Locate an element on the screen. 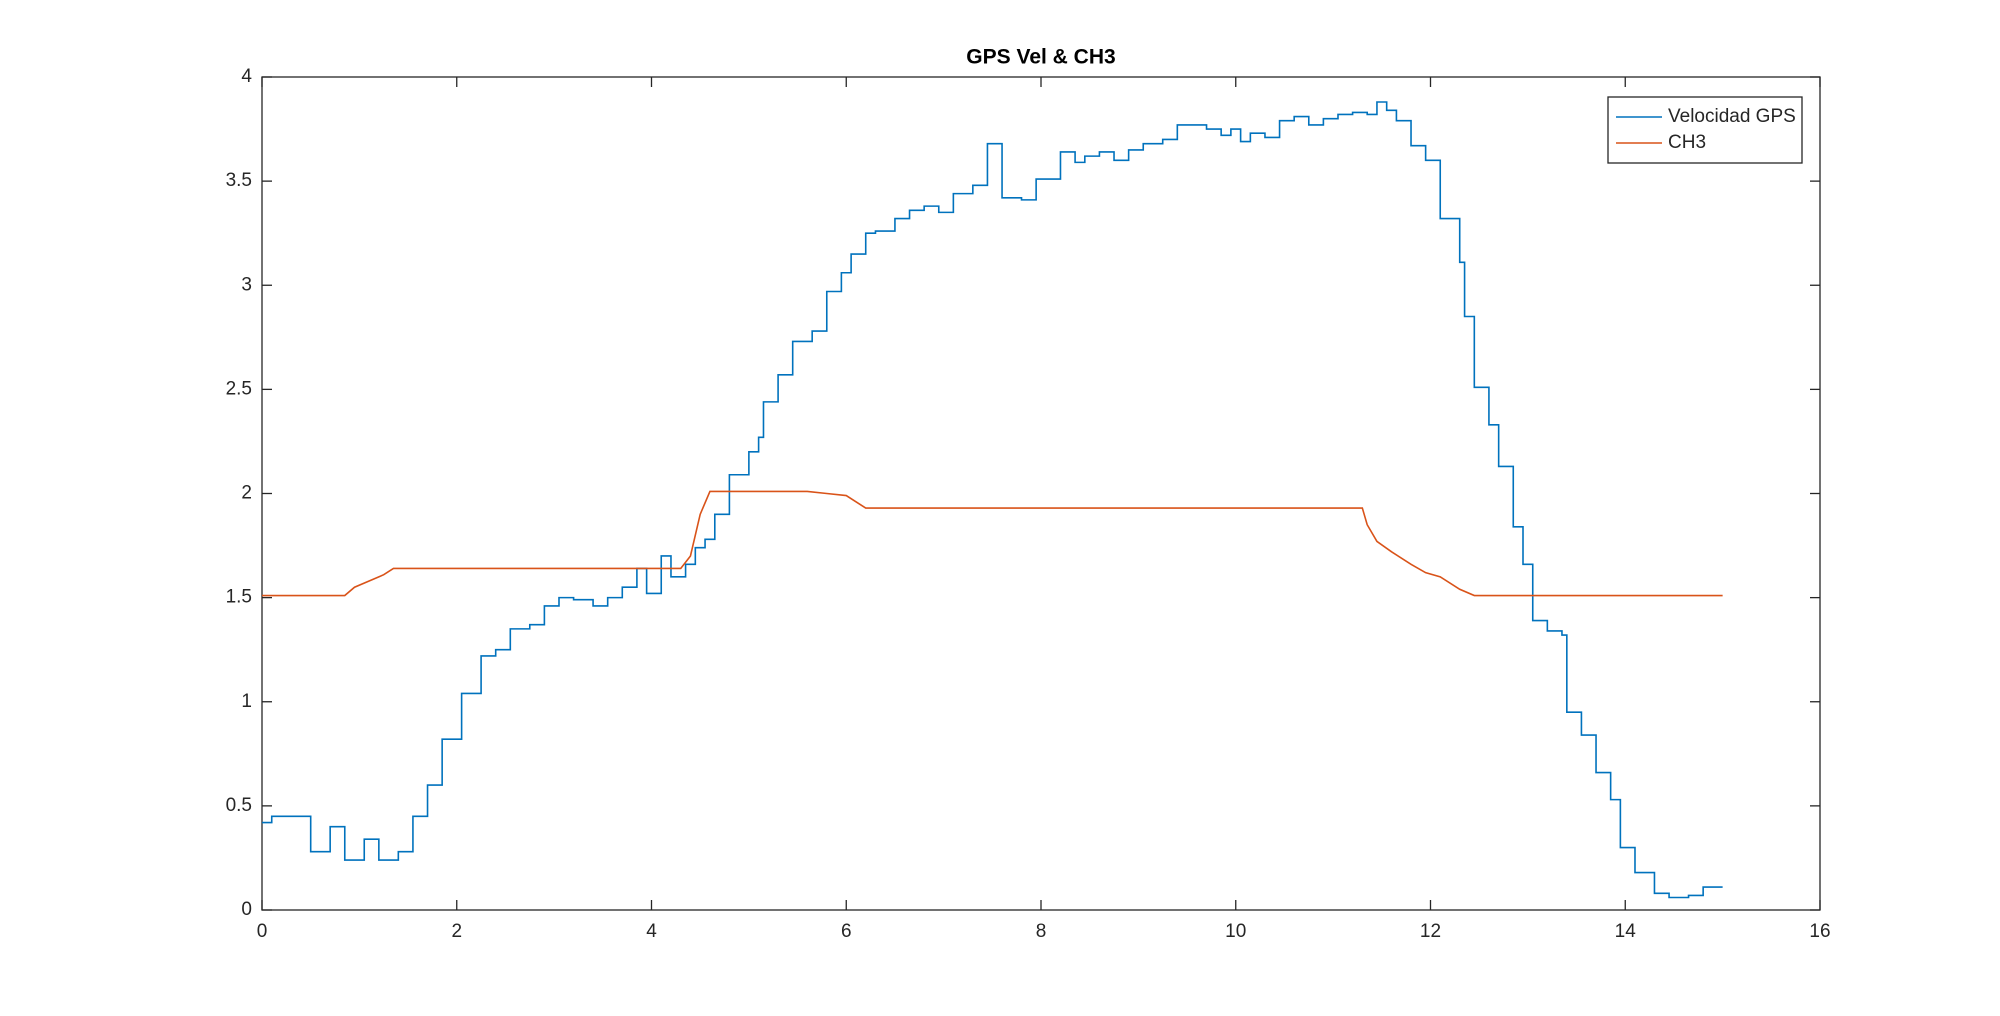 The height and width of the screenshot is (1016, 2000). y-tick-label: 0.5 is located at coordinates (239, 805).